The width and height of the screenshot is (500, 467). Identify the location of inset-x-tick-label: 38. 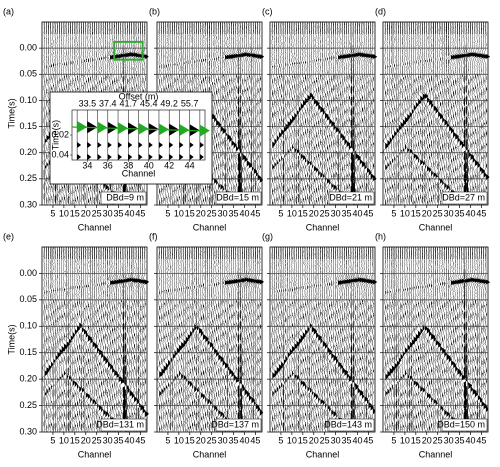
(128, 165).